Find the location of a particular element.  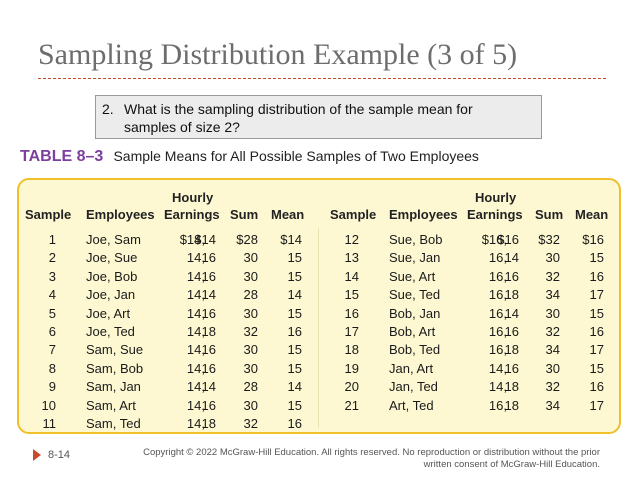

employee-pair: Sam, Ted is located at coordinates (113, 423).